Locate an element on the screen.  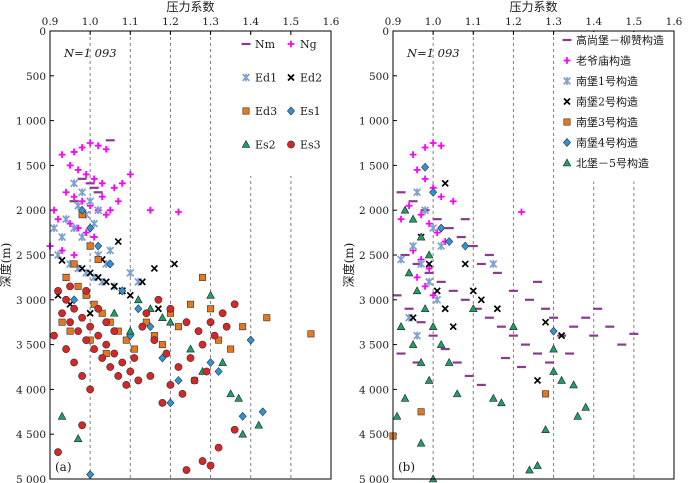
legend-item: Ed2 is located at coordinates (304, 78).